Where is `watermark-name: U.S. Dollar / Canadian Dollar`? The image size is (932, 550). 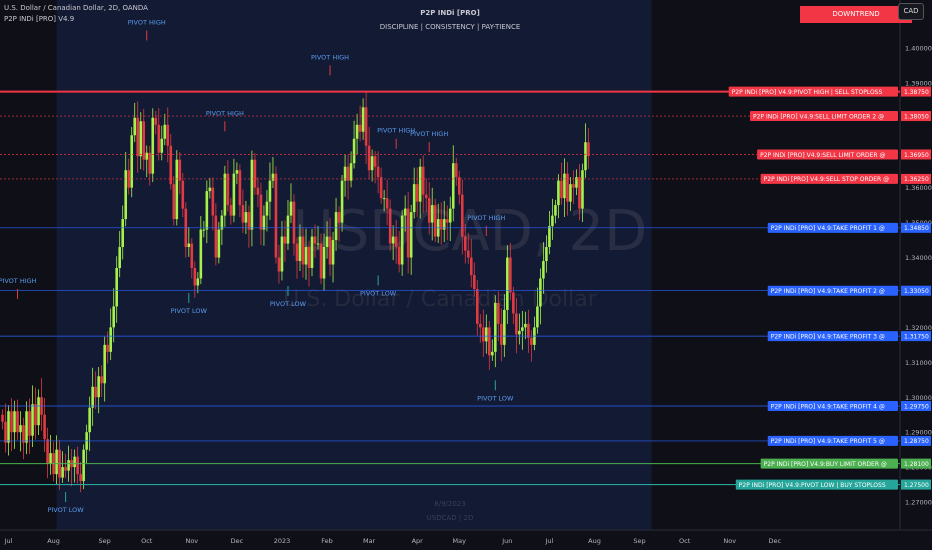 watermark-name: U.S. Dollar / Canadian Dollar is located at coordinates (440, 299).